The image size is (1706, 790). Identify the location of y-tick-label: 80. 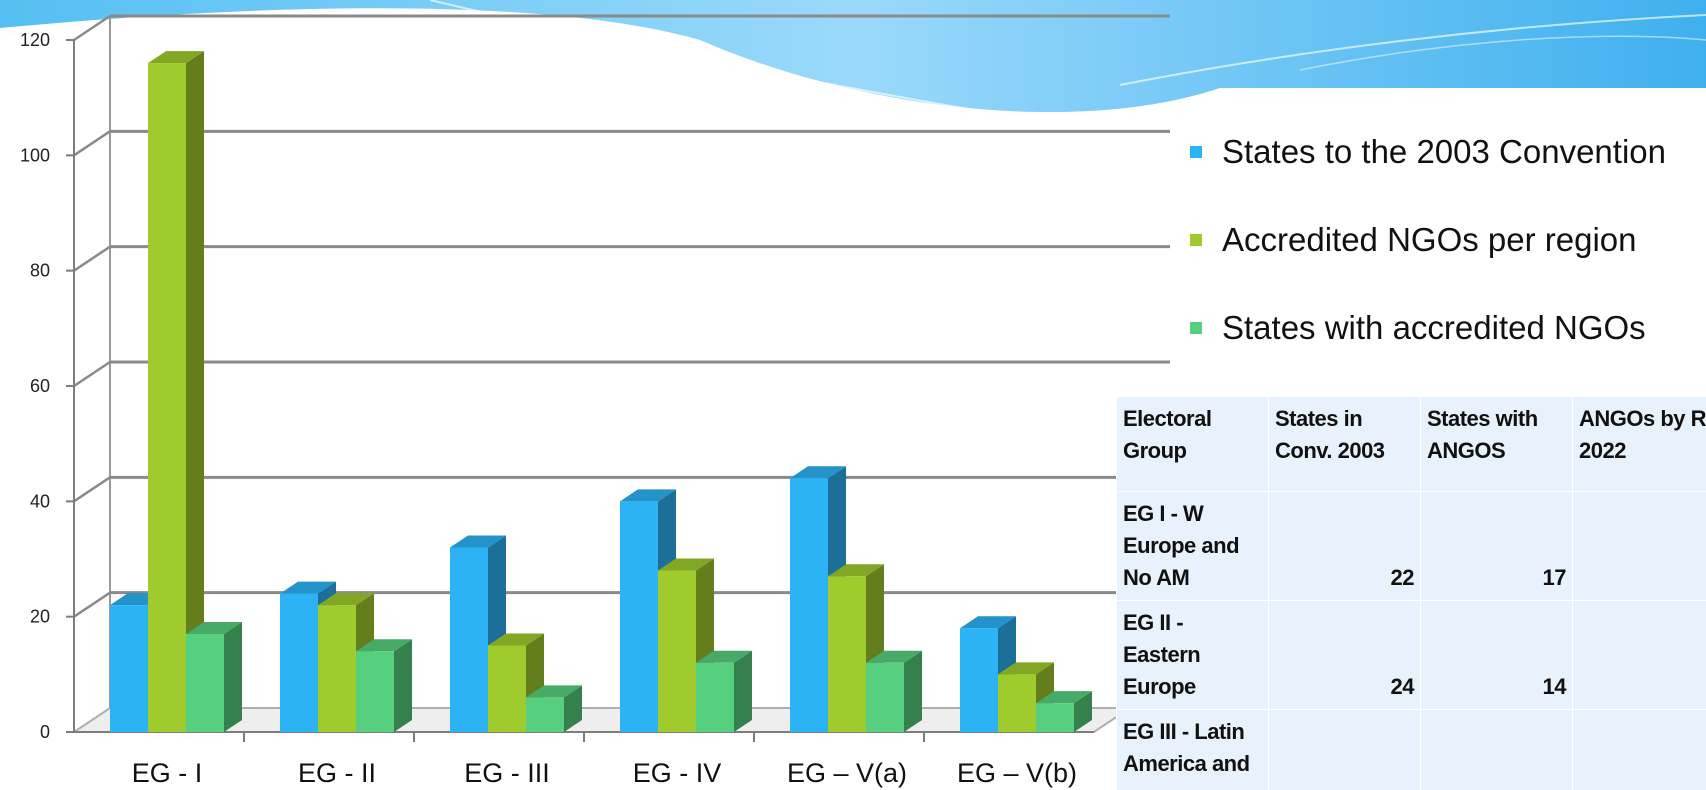
(40, 271).